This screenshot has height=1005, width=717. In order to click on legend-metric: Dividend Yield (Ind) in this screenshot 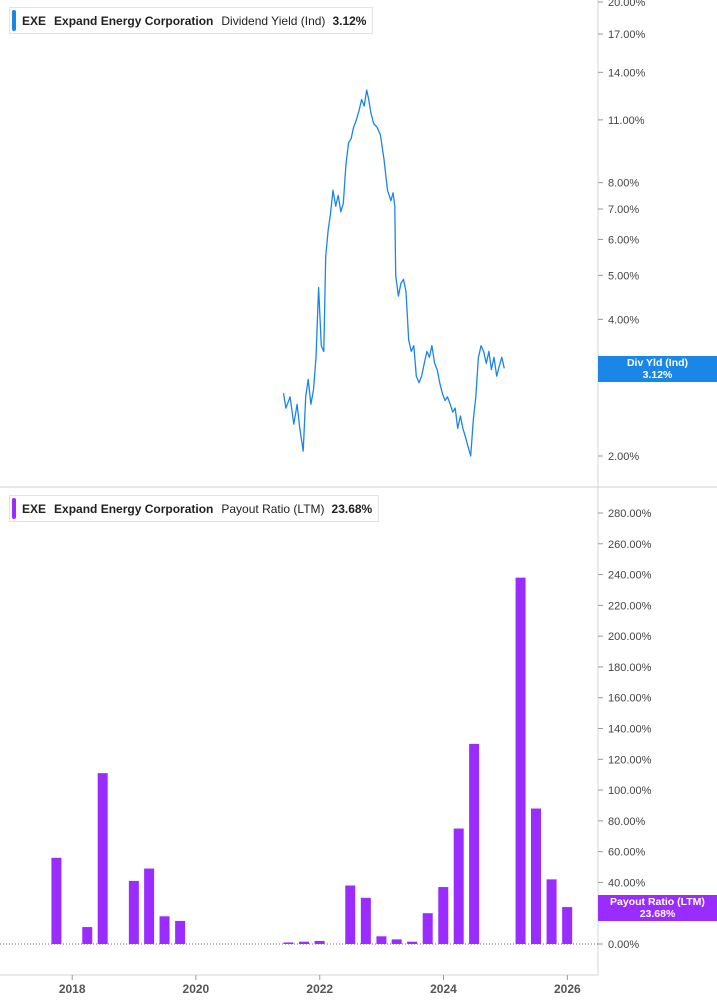, I will do `click(273, 20)`.